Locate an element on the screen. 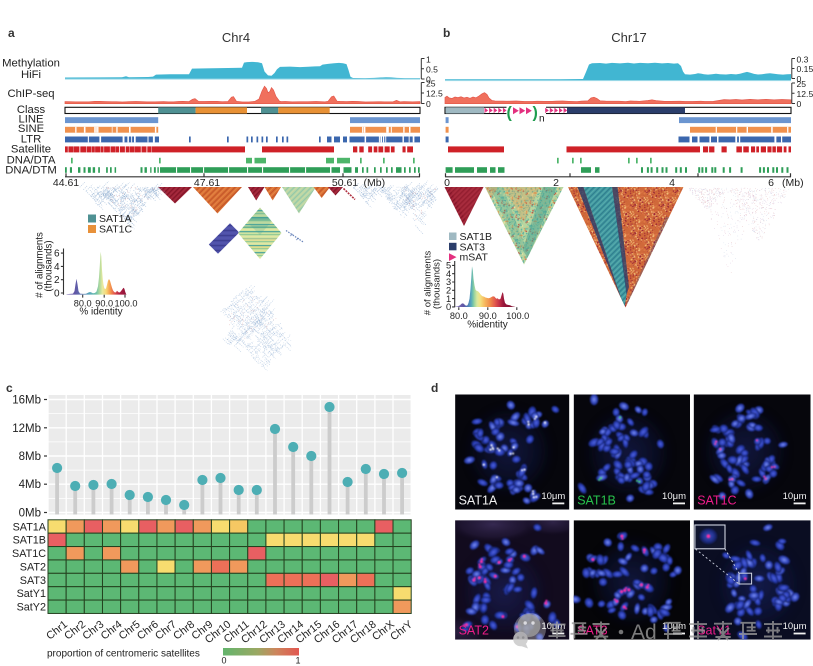 The image size is (813, 666). svg-text: 16Mb is located at coordinates (26, 401).